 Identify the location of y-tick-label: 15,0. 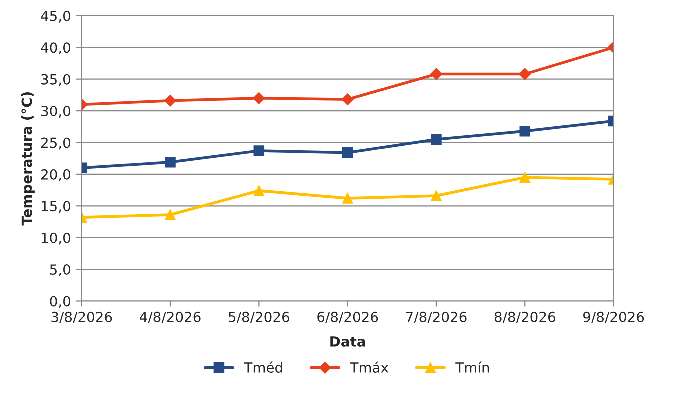
(56, 207).